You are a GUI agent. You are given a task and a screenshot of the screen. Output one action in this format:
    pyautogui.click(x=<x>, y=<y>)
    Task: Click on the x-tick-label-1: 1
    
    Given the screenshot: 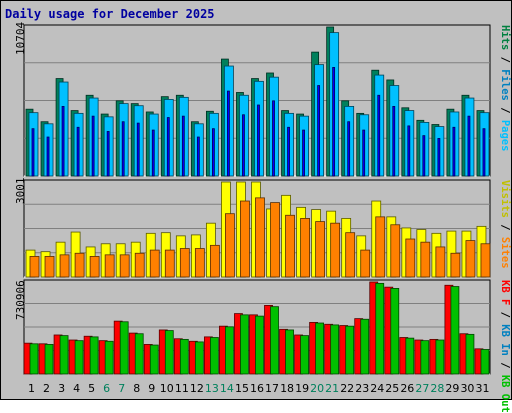 What is the action you would take?
    pyautogui.click(x=31, y=388)
    